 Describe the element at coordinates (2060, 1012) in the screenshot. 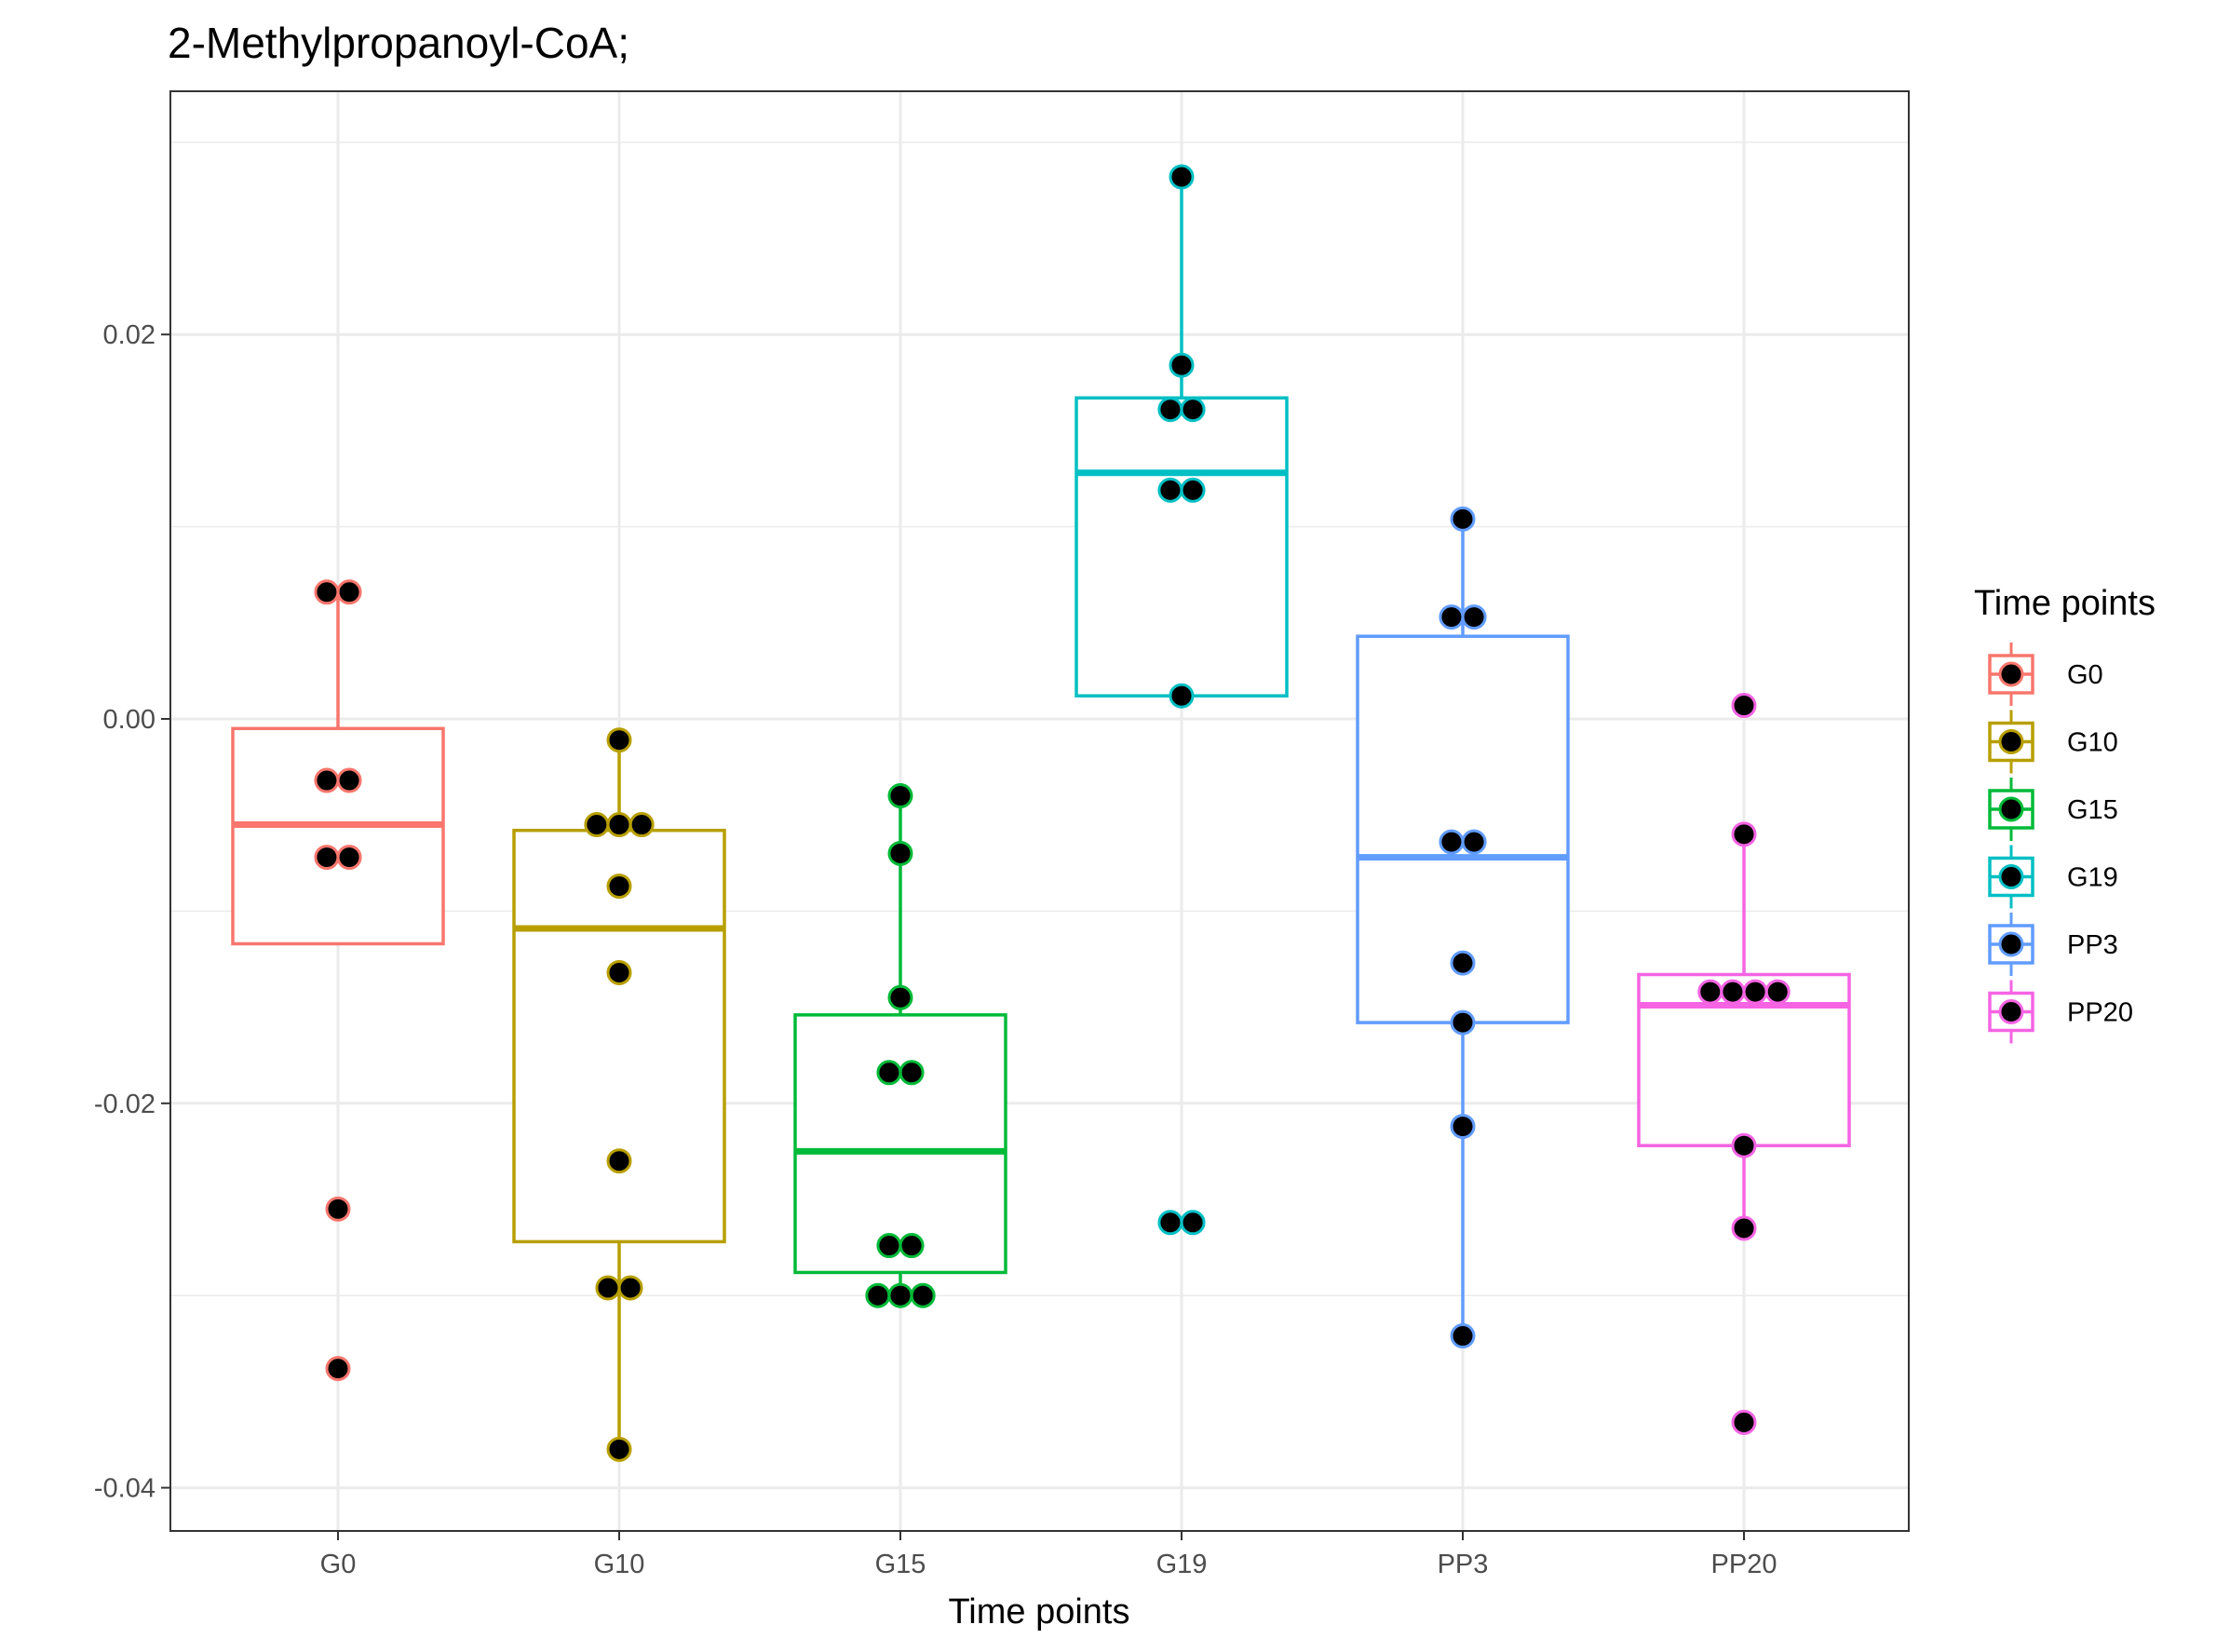

I see `legend-item-PP20: PP20` at that location.